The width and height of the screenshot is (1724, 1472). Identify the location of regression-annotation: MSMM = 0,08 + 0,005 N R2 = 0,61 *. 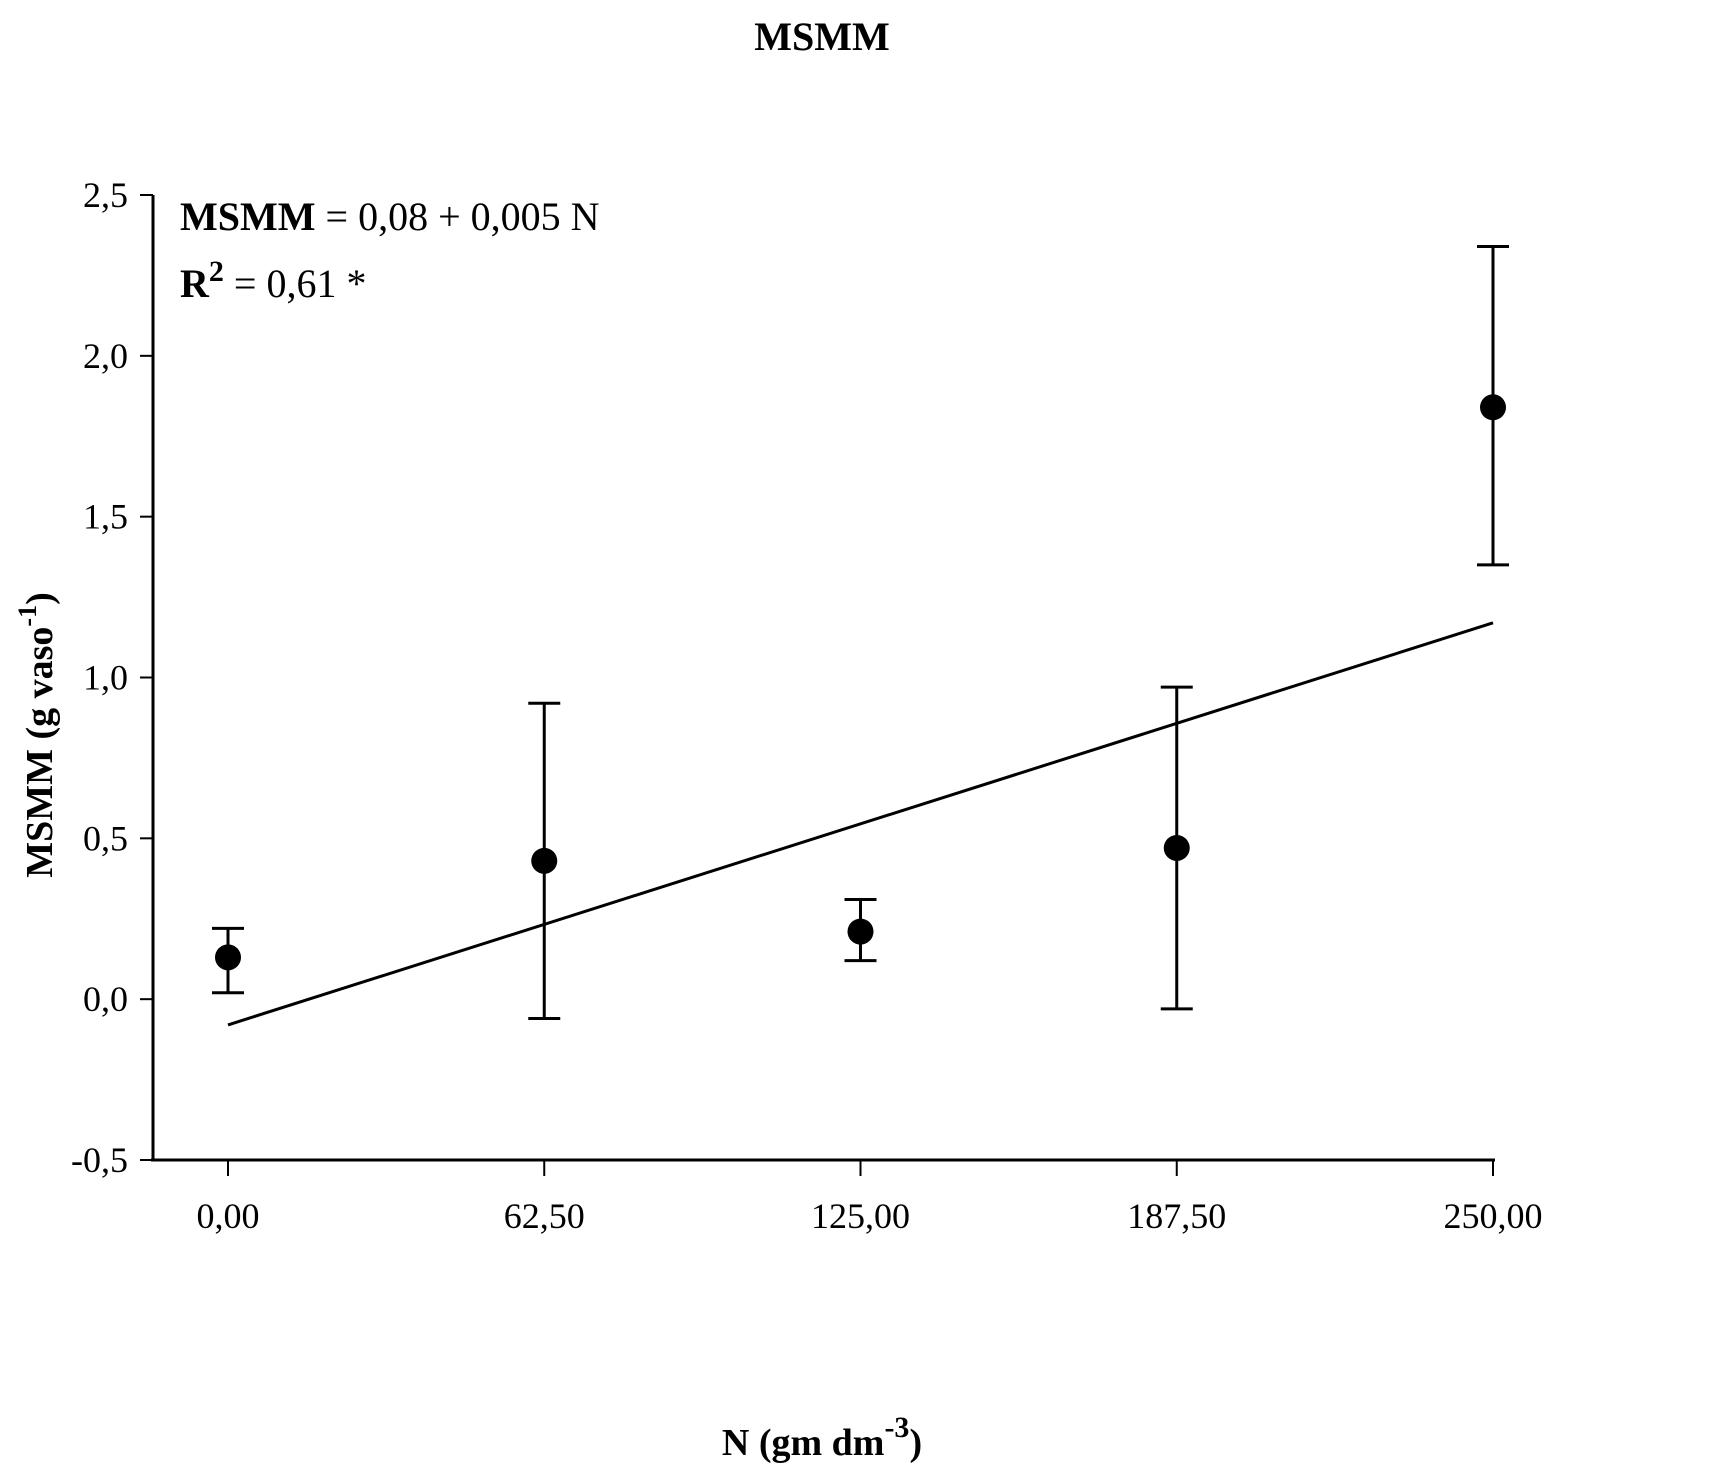
(390, 250).